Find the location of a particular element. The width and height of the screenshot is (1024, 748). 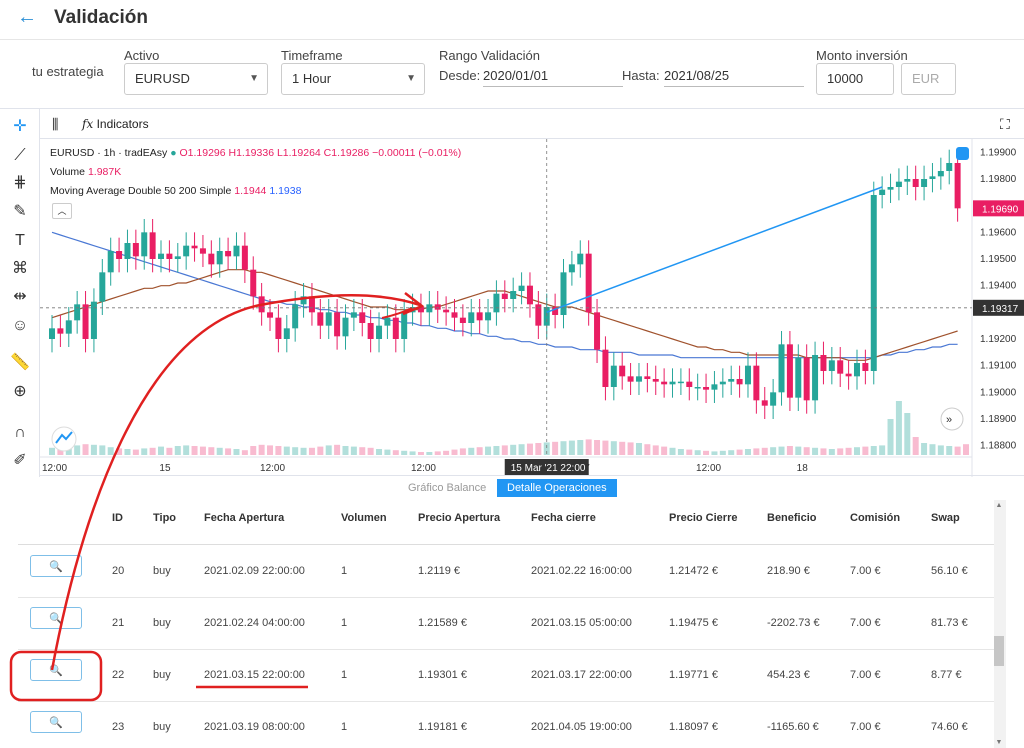

activo-value: EURUSD is located at coordinates (162, 78).